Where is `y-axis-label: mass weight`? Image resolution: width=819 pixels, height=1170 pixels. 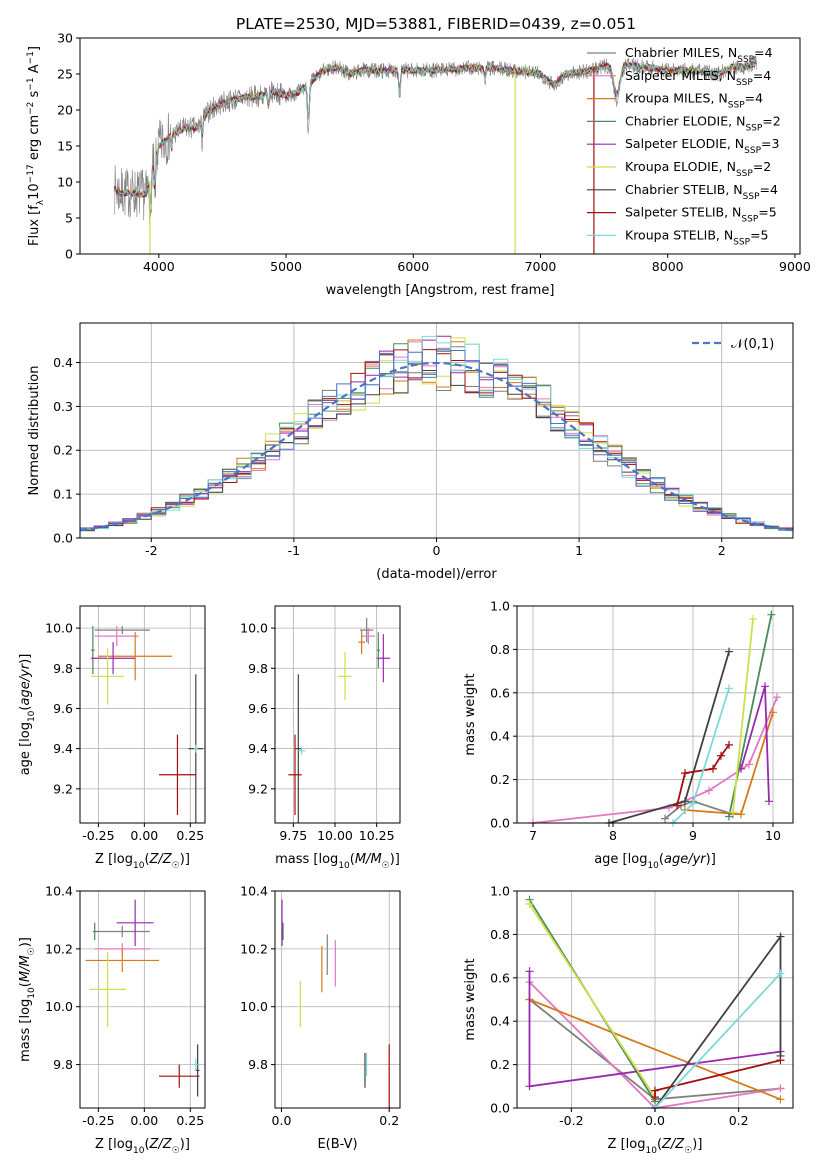 y-axis-label: mass weight is located at coordinates (470, 999).